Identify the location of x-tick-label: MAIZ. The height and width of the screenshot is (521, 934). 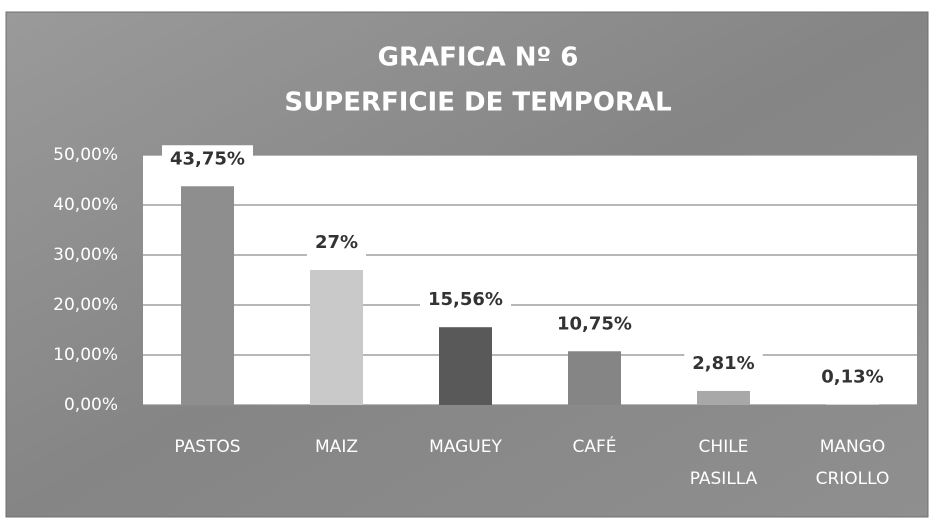
(336, 447).